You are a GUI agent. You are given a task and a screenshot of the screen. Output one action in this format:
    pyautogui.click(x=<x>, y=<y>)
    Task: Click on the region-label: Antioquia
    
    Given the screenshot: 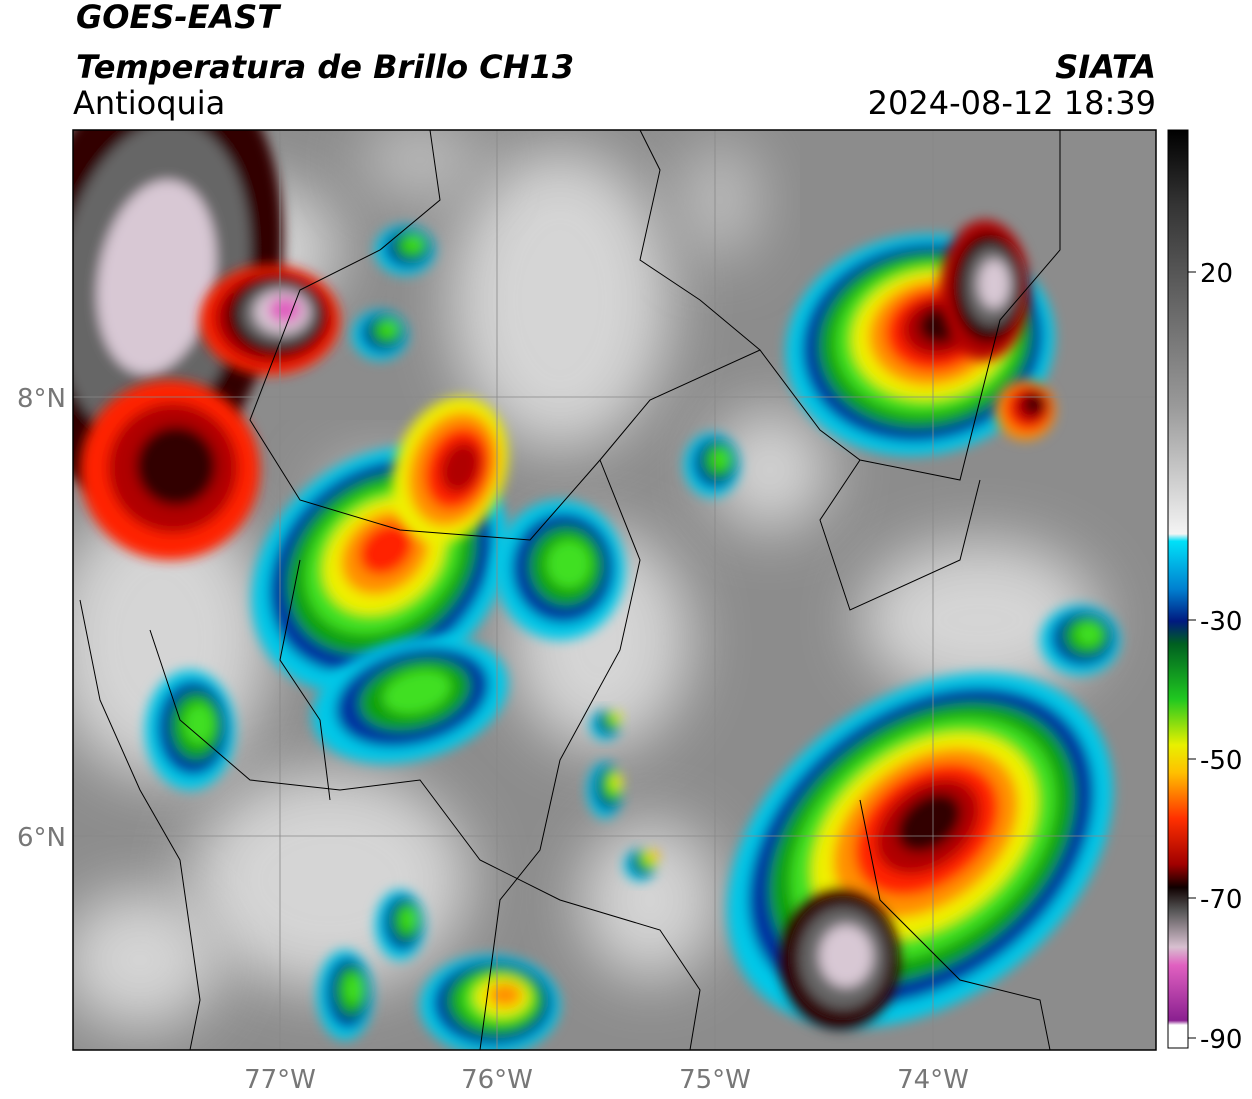 What is the action you would take?
    pyautogui.click(x=149, y=103)
    